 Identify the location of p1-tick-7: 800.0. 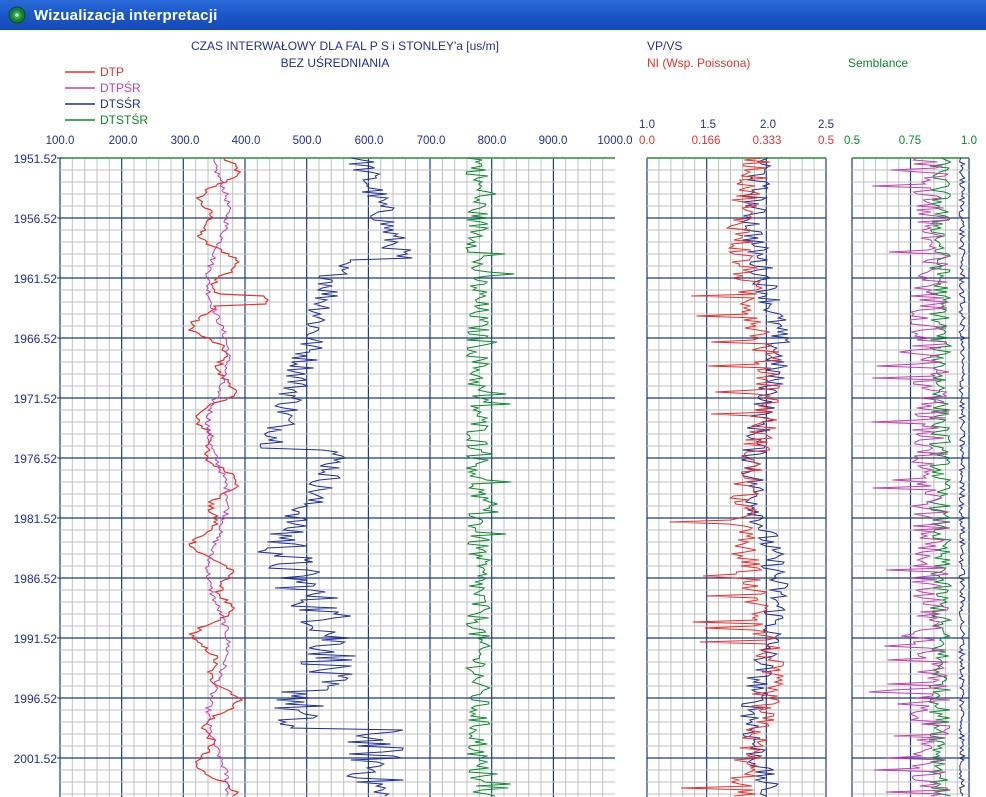
(492, 141).